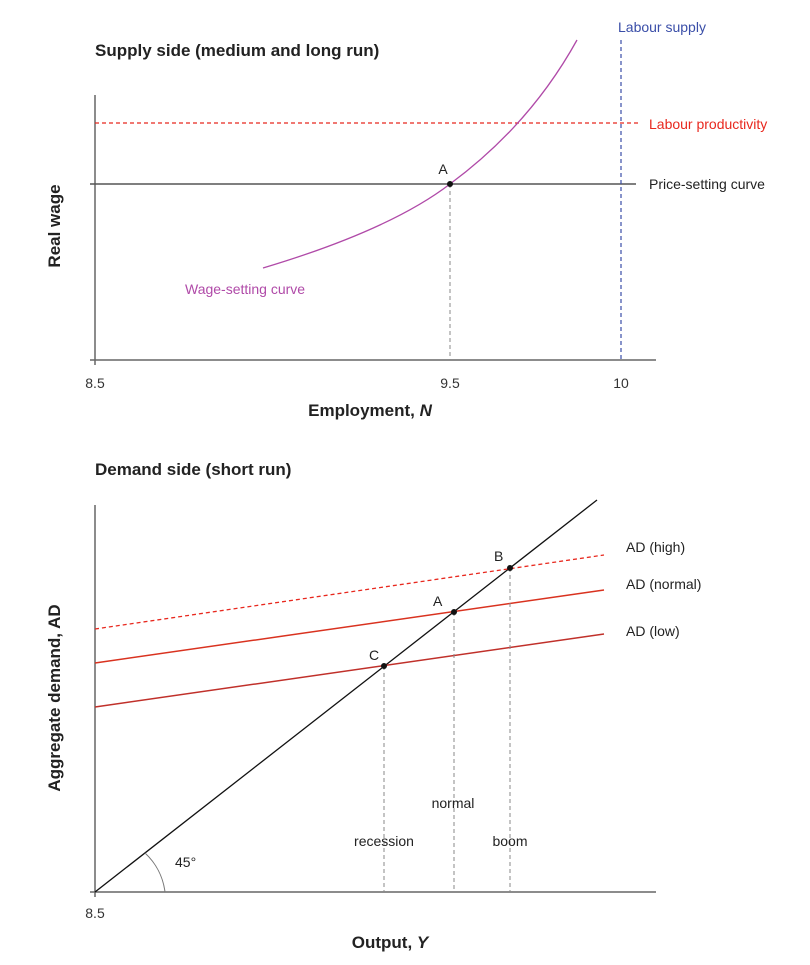 Image resolution: width=810 pixels, height=965 pixels. What do you see at coordinates (662, 27) in the screenshot?
I see `labour-supply-label: Labour supply` at bounding box center [662, 27].